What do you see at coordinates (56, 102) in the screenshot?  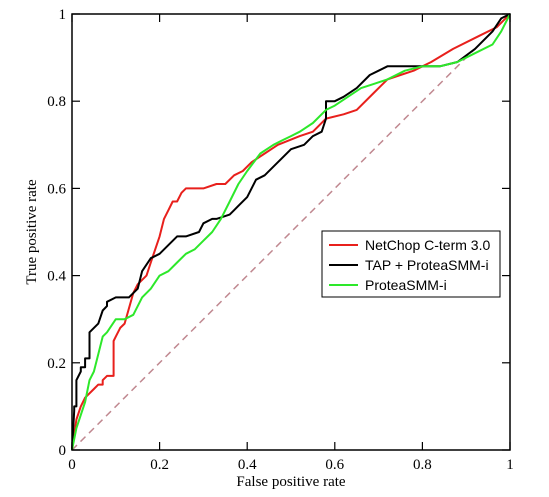 I see `y-tick-label: 0.8` at bounding box center [56, 102].